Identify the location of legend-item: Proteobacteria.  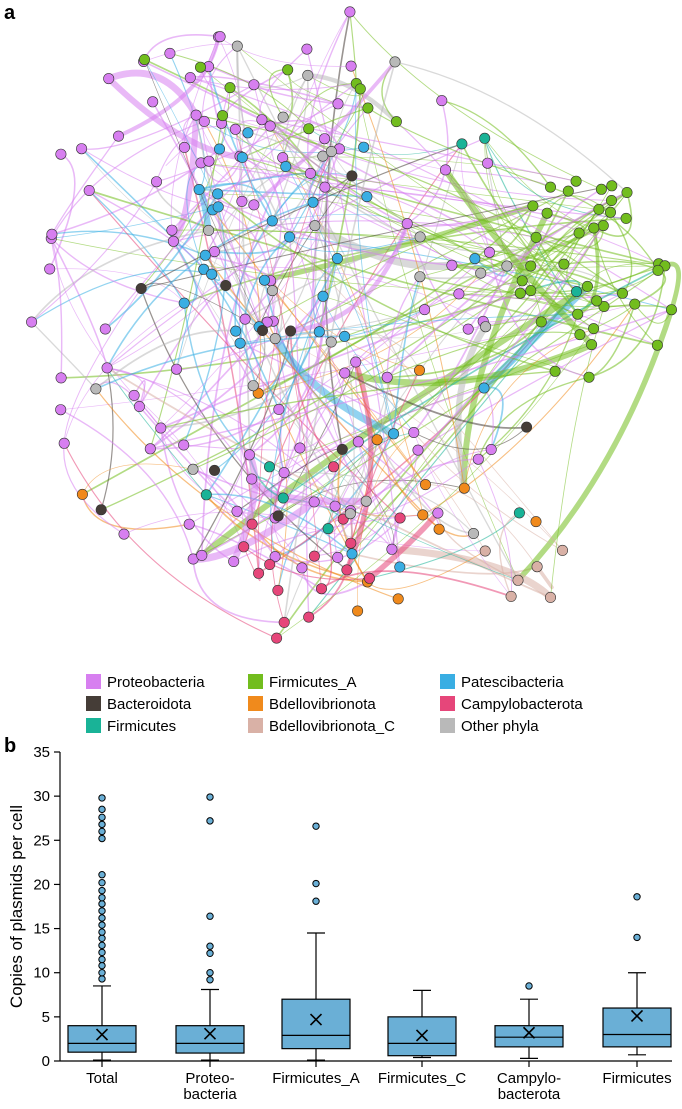
(145, 683).